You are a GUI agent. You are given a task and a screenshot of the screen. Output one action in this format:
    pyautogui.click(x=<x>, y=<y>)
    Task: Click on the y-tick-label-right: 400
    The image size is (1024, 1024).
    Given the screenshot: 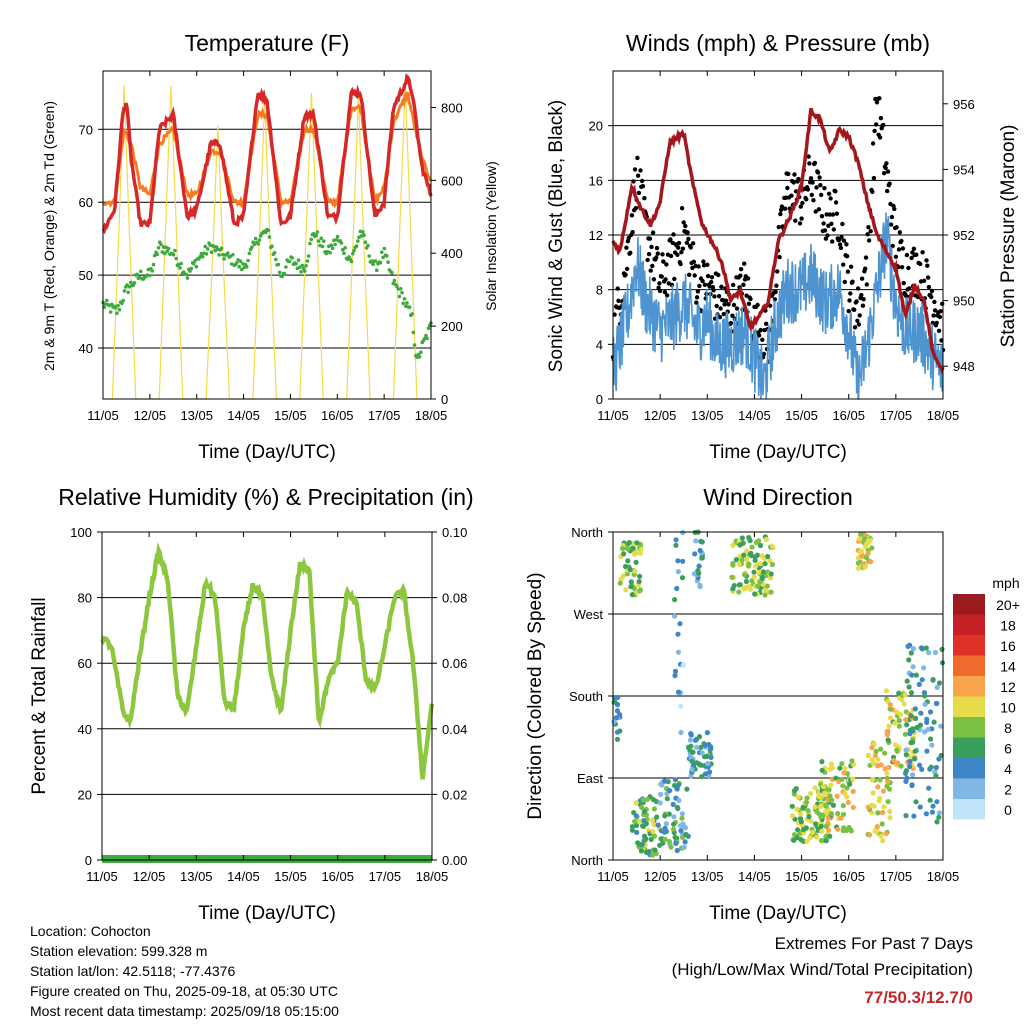 What is the action you would take?
    pyautogui.click(x=452, y=253)
    